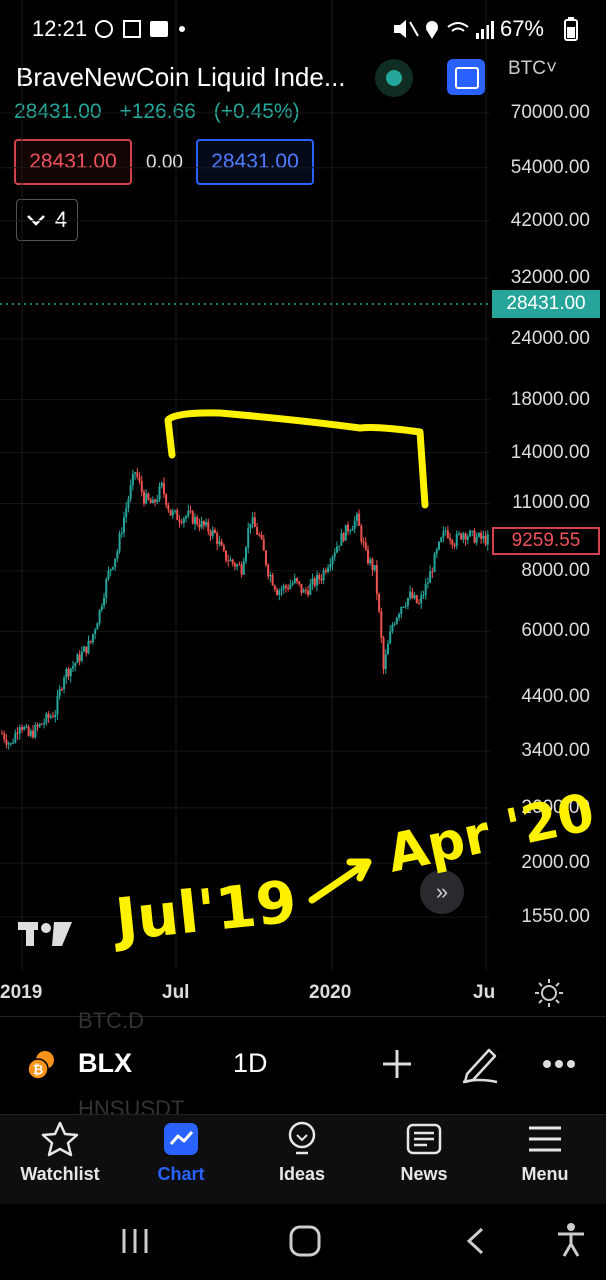 This screenshot has height=1280, width=606. What do you see at coordinates (424, 1152) in the screenshot?
I see `nav-news: News` at bounding box center [424, 1152].